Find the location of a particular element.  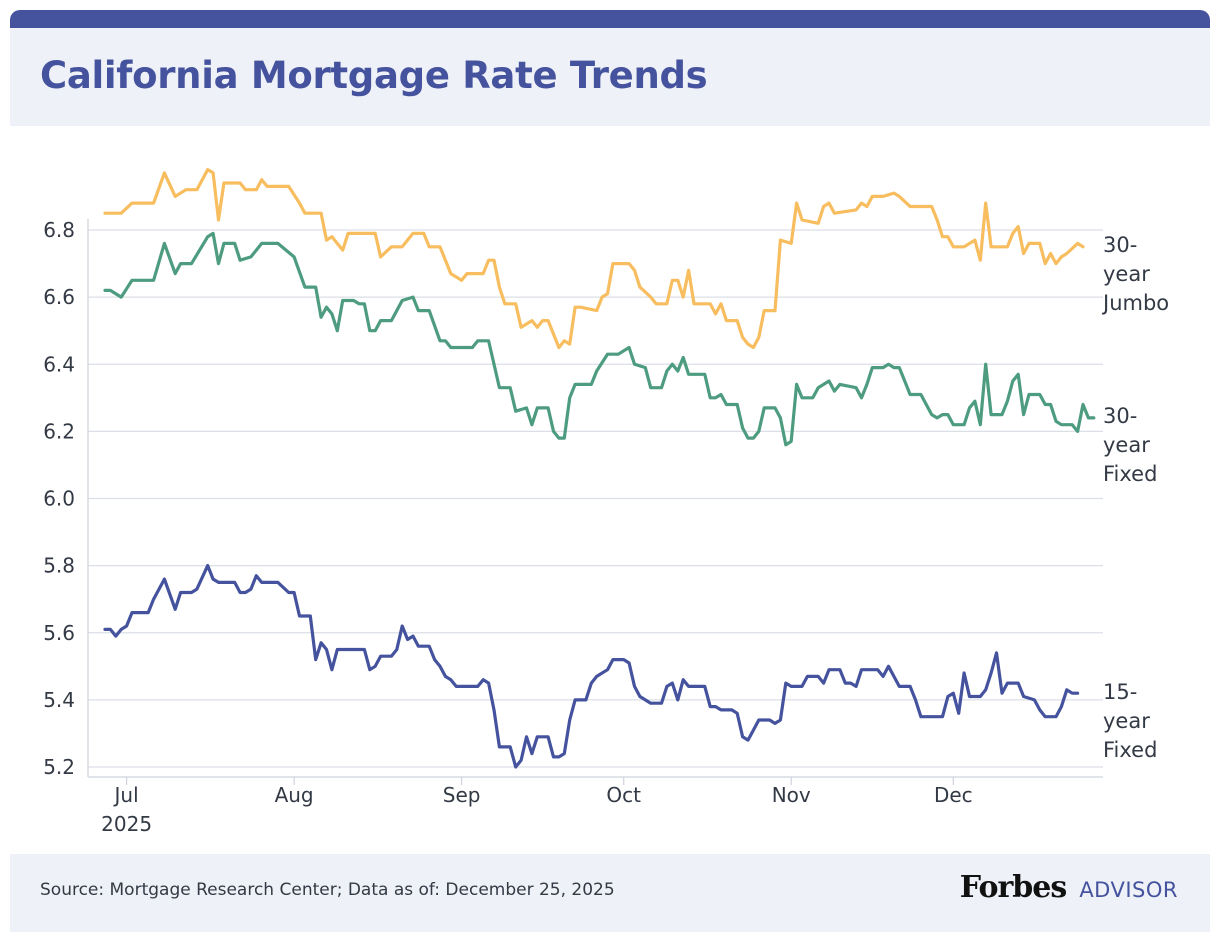

x-tick-label: Dec is located at coordinates (953, 795).